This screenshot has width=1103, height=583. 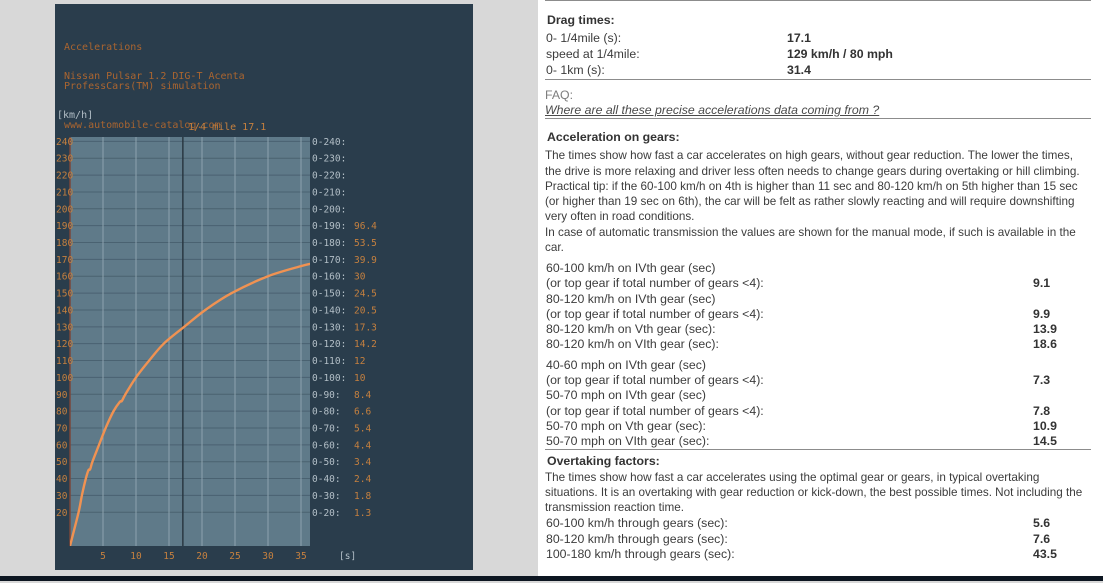 What do you see at coordinates (818, 299) in the screenshot?
I see `data-row: 80-120 km/h on IVth gear (sec)` at bounding box center [818, 299].